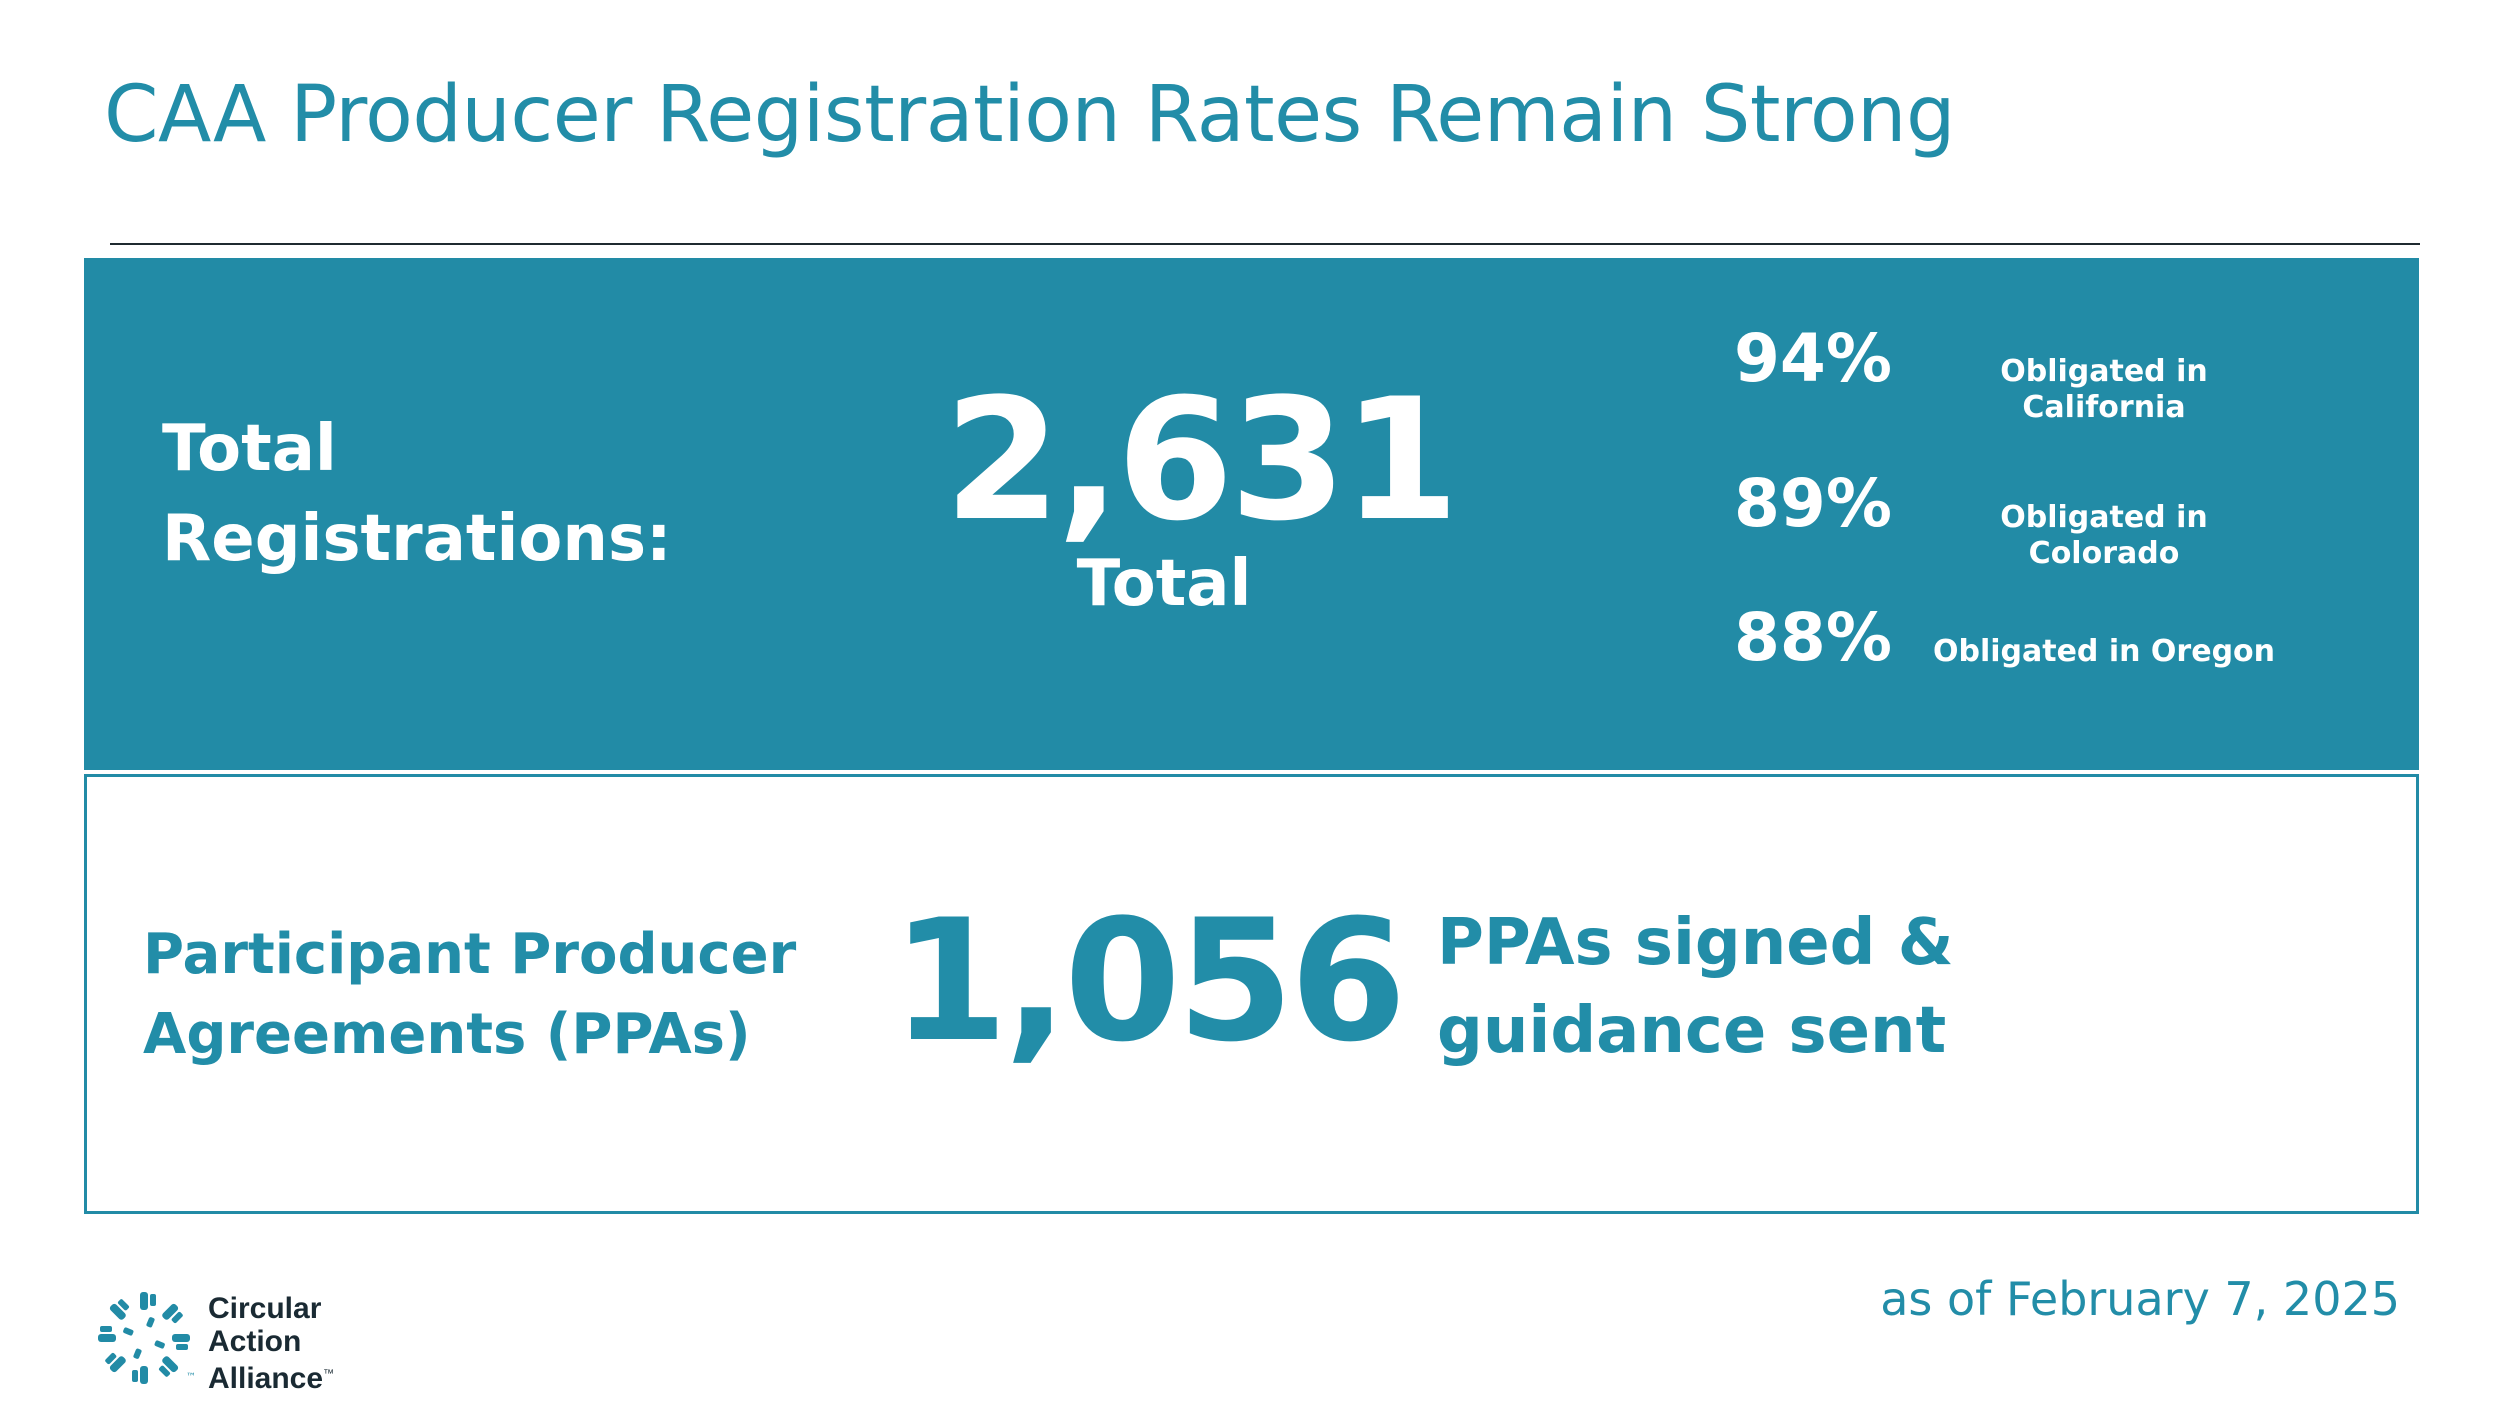 Image resolution: width=2500 pixels, height=1407 pixels. I want to click on ppa-description-line2: guidance sent, so click(1692, 1031).